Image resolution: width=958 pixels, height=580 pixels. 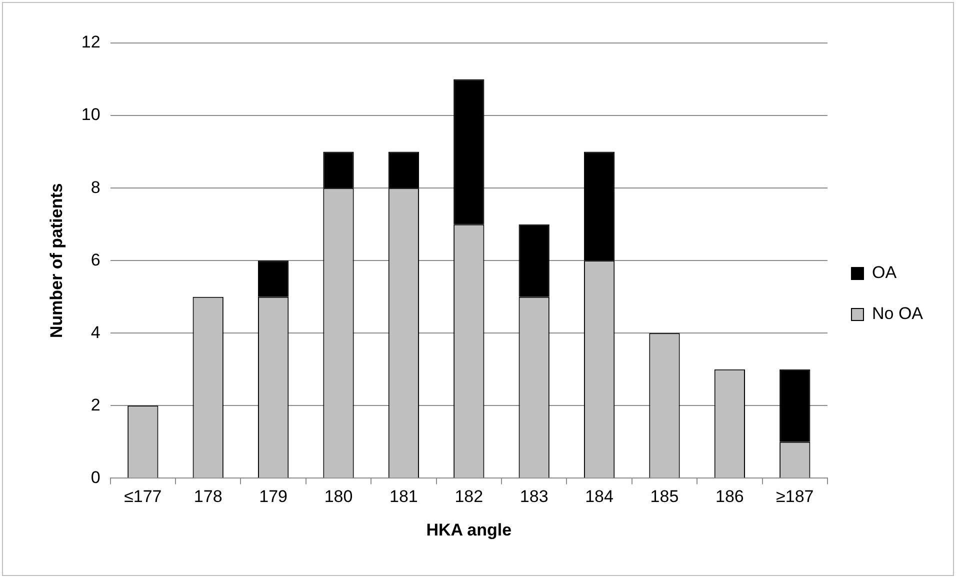 I want to click on y-tick-label: 8, so click(x=95, y=187).